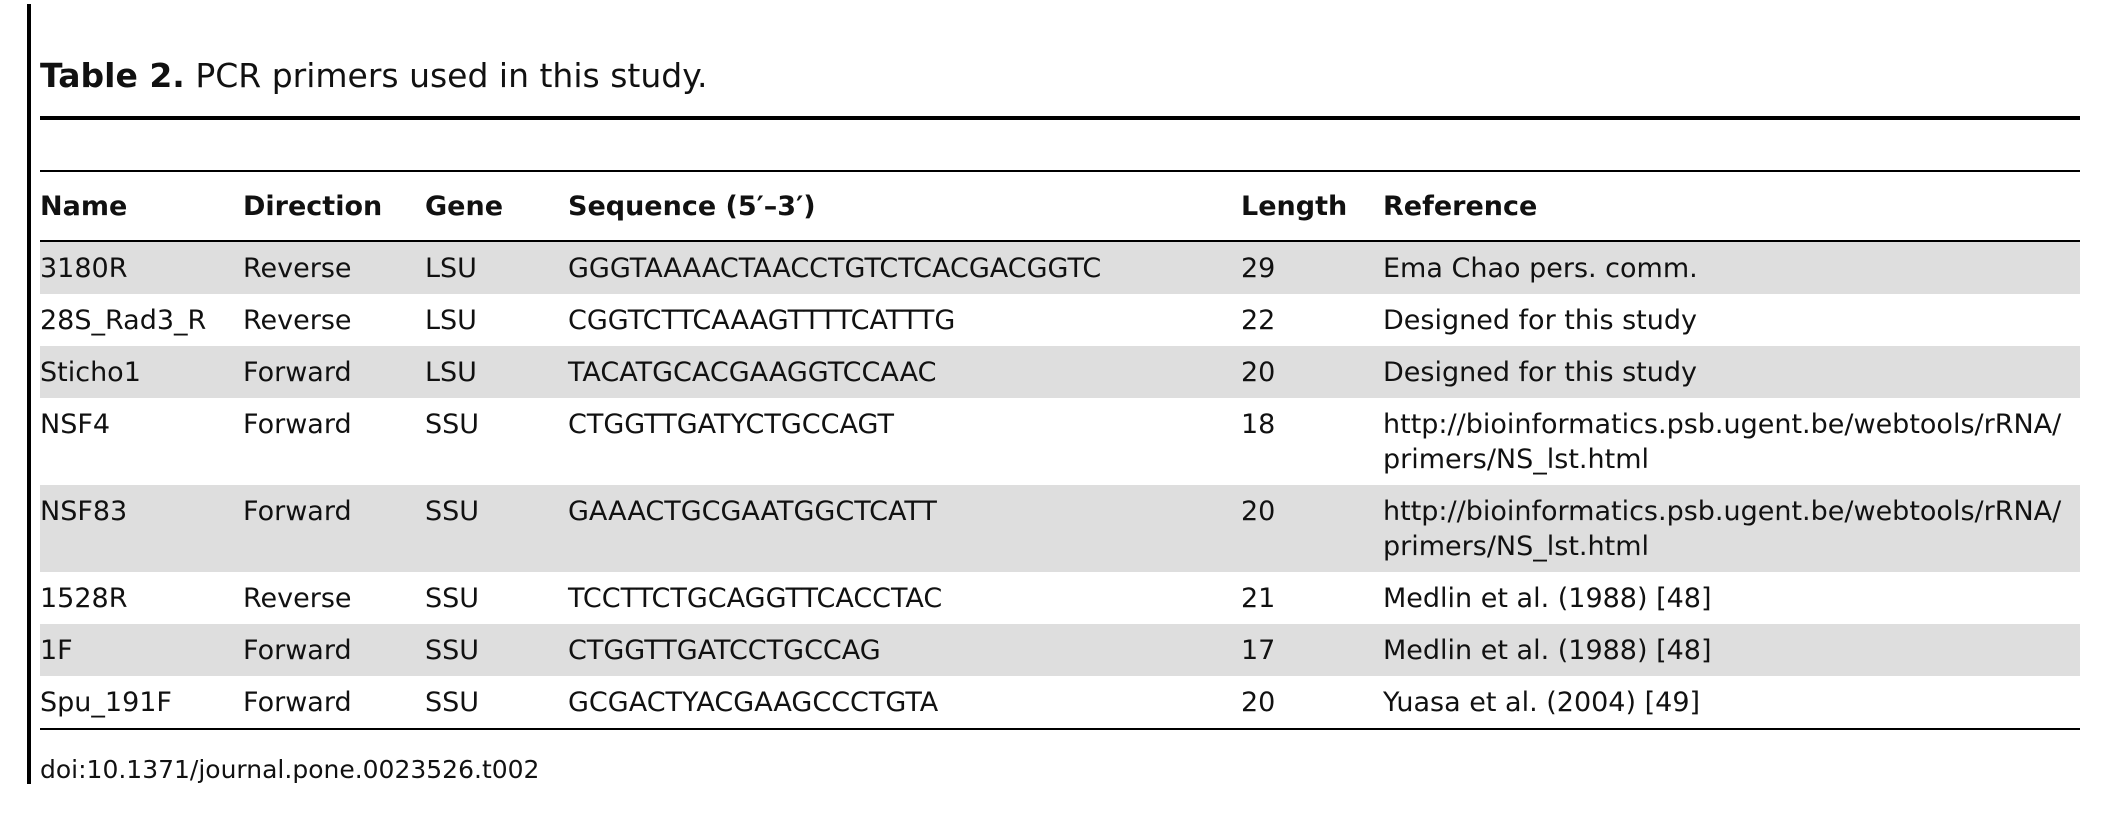 The image size is (2110, 820). I want to click on cell-name: 1F, so click(141, 650).